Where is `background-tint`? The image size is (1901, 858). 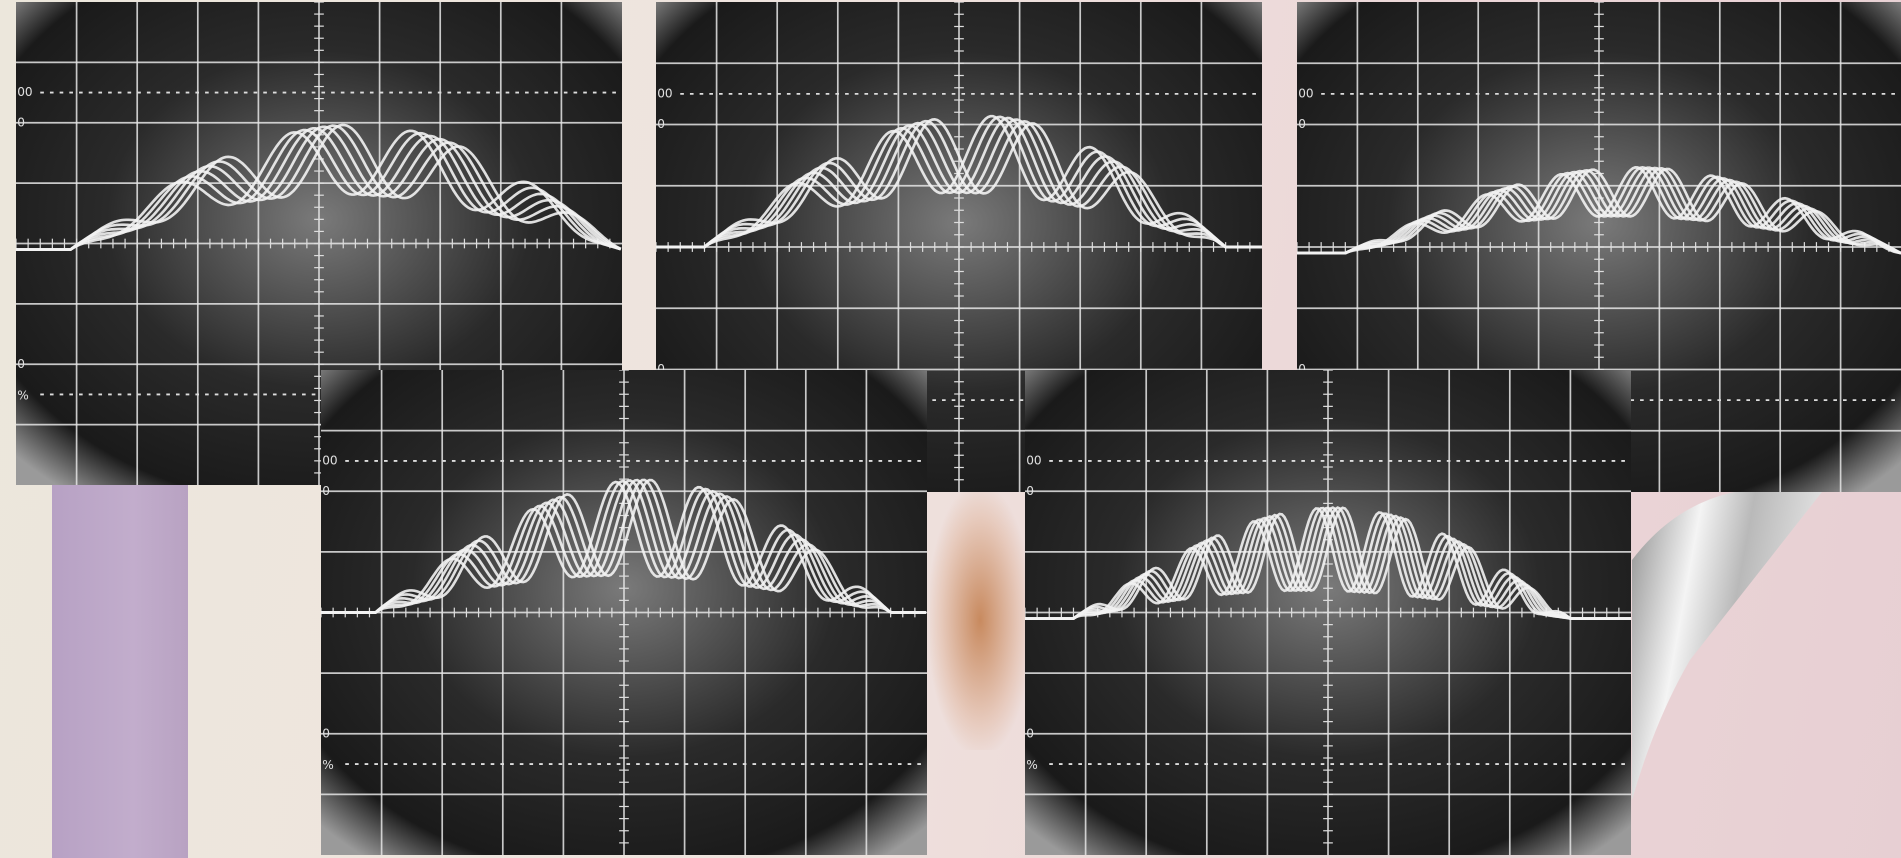
background-tint is located at coordinates (980, 620).